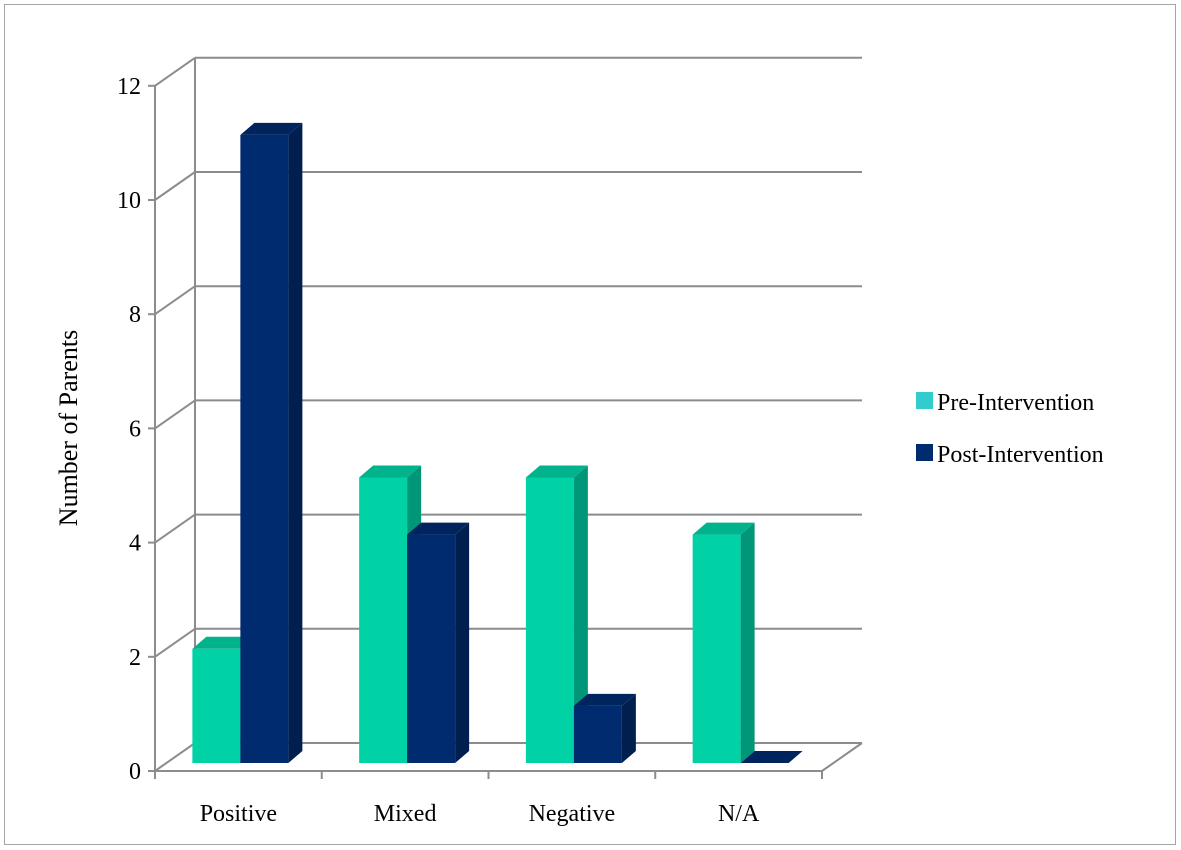 The width and height of the screenshot is (1181, 850). What do you see at coordinates (271, 442) in the screenshot?
I see `bar-post-intervention-positive` at bounding box center [271, 442].